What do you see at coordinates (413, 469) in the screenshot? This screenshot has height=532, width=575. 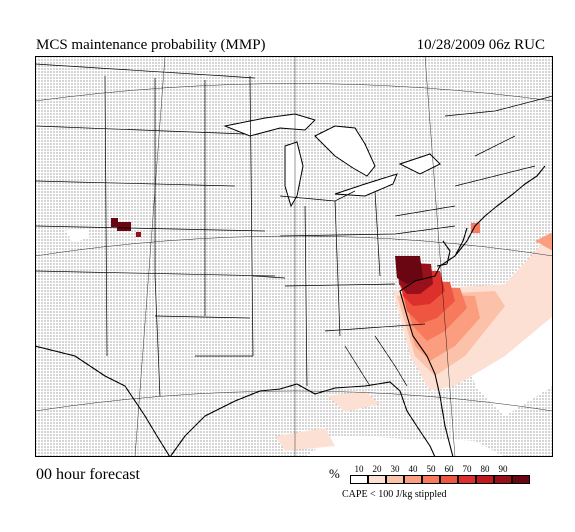 I see `legend-label: 40` at bounding box center [413, 469].